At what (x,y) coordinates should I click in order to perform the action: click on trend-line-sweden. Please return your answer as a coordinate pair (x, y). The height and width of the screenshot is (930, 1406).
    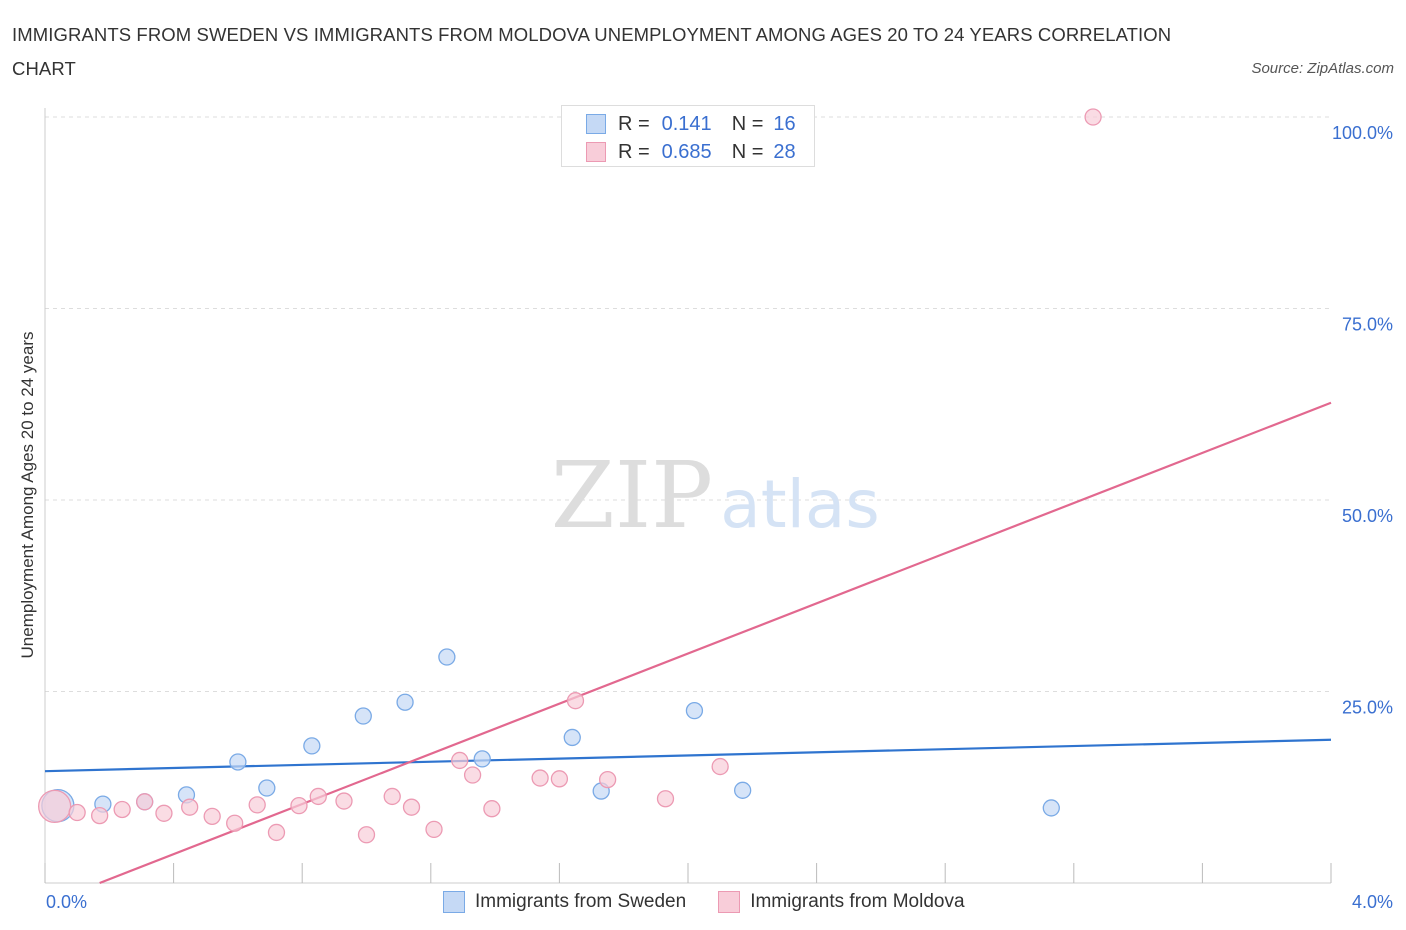
    Looking at the image, I should click on (688, 755).